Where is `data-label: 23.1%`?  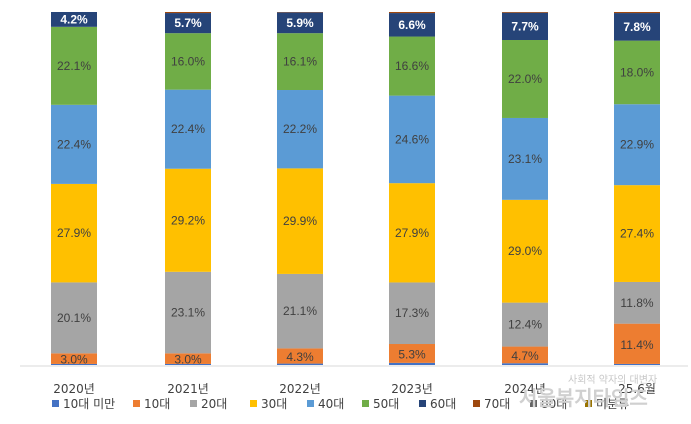 data-label: 23.1% is located at coordinates (525, 159).